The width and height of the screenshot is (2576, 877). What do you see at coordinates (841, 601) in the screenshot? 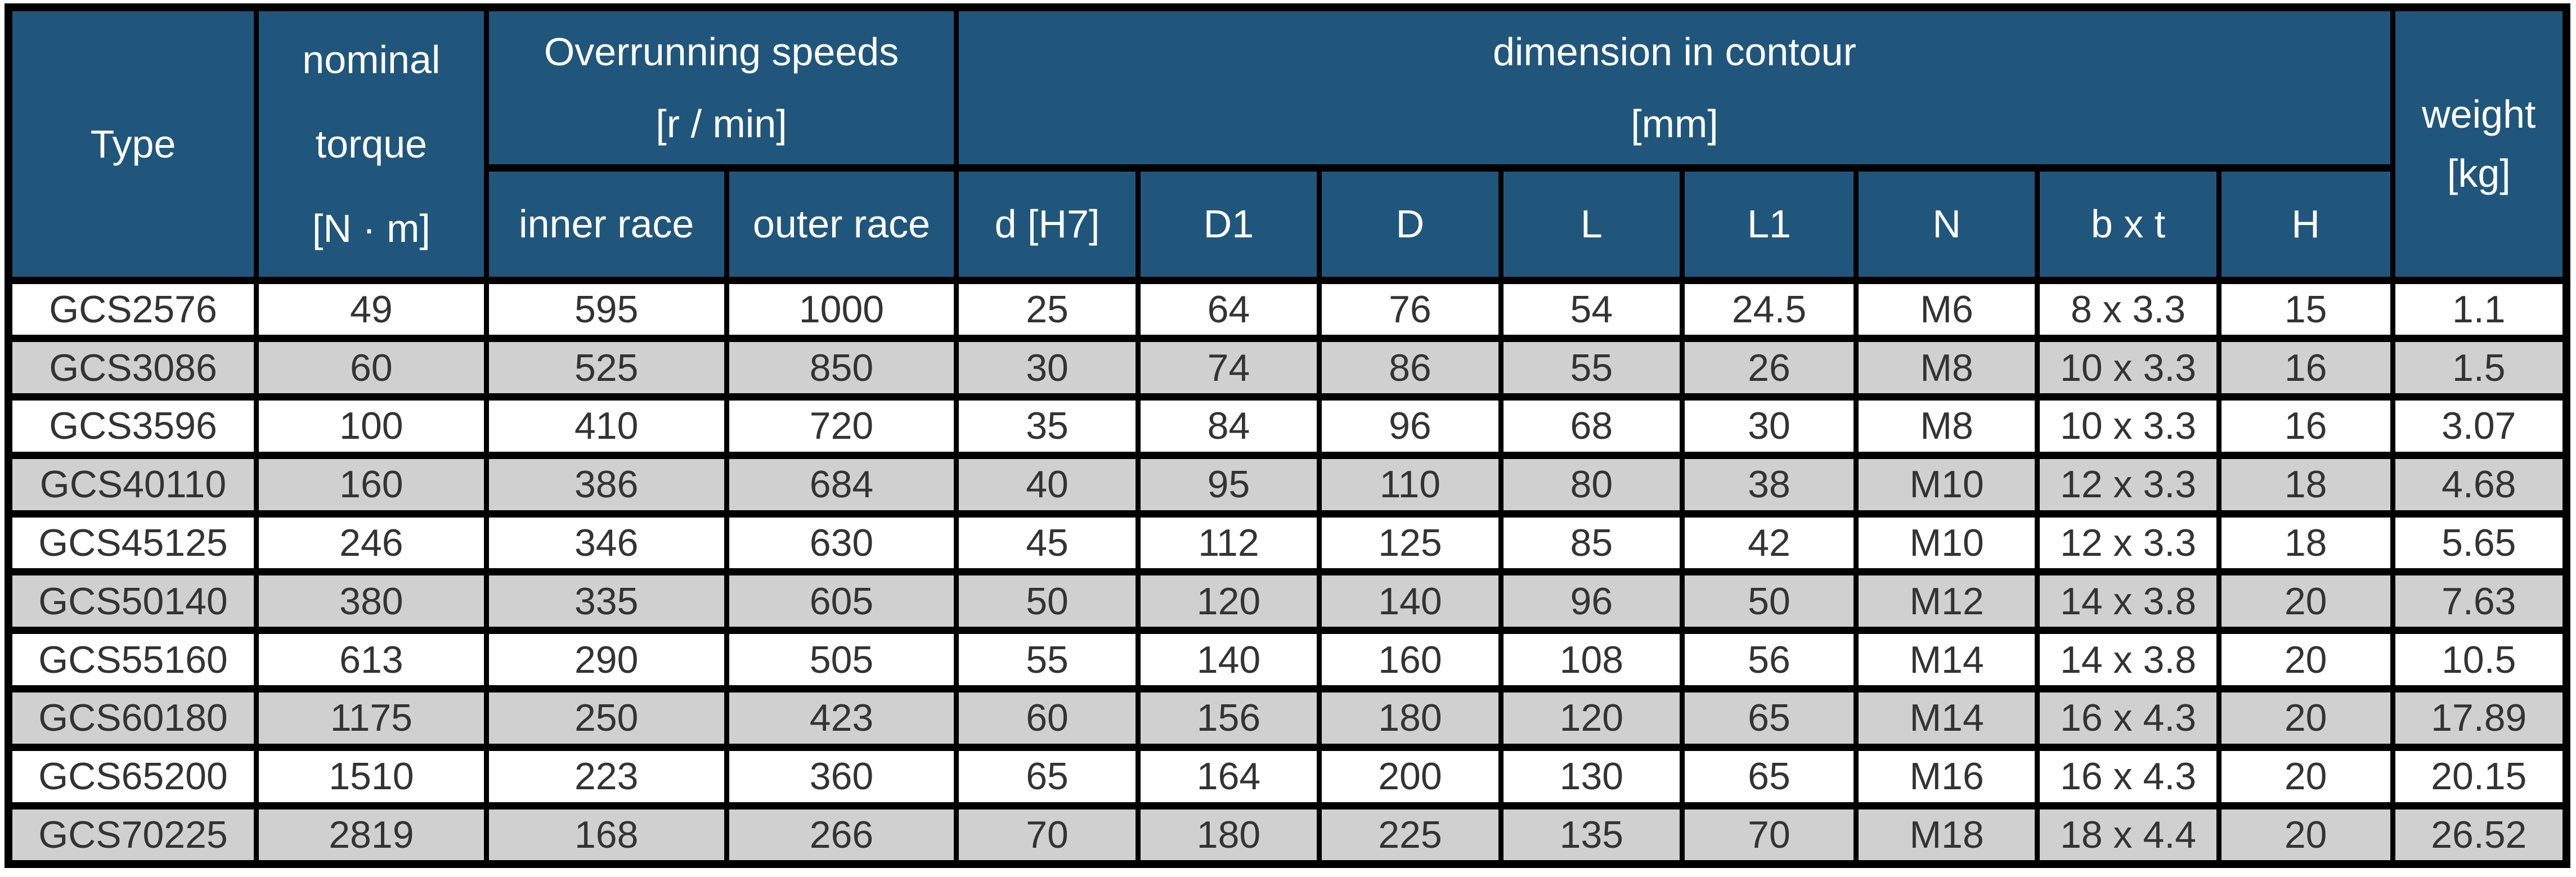
I see `cell-value: 605` at bounding box center [841, 601].